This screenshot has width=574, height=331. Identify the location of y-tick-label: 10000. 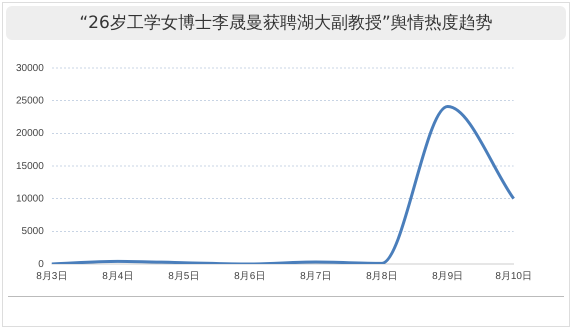
(30, 198).